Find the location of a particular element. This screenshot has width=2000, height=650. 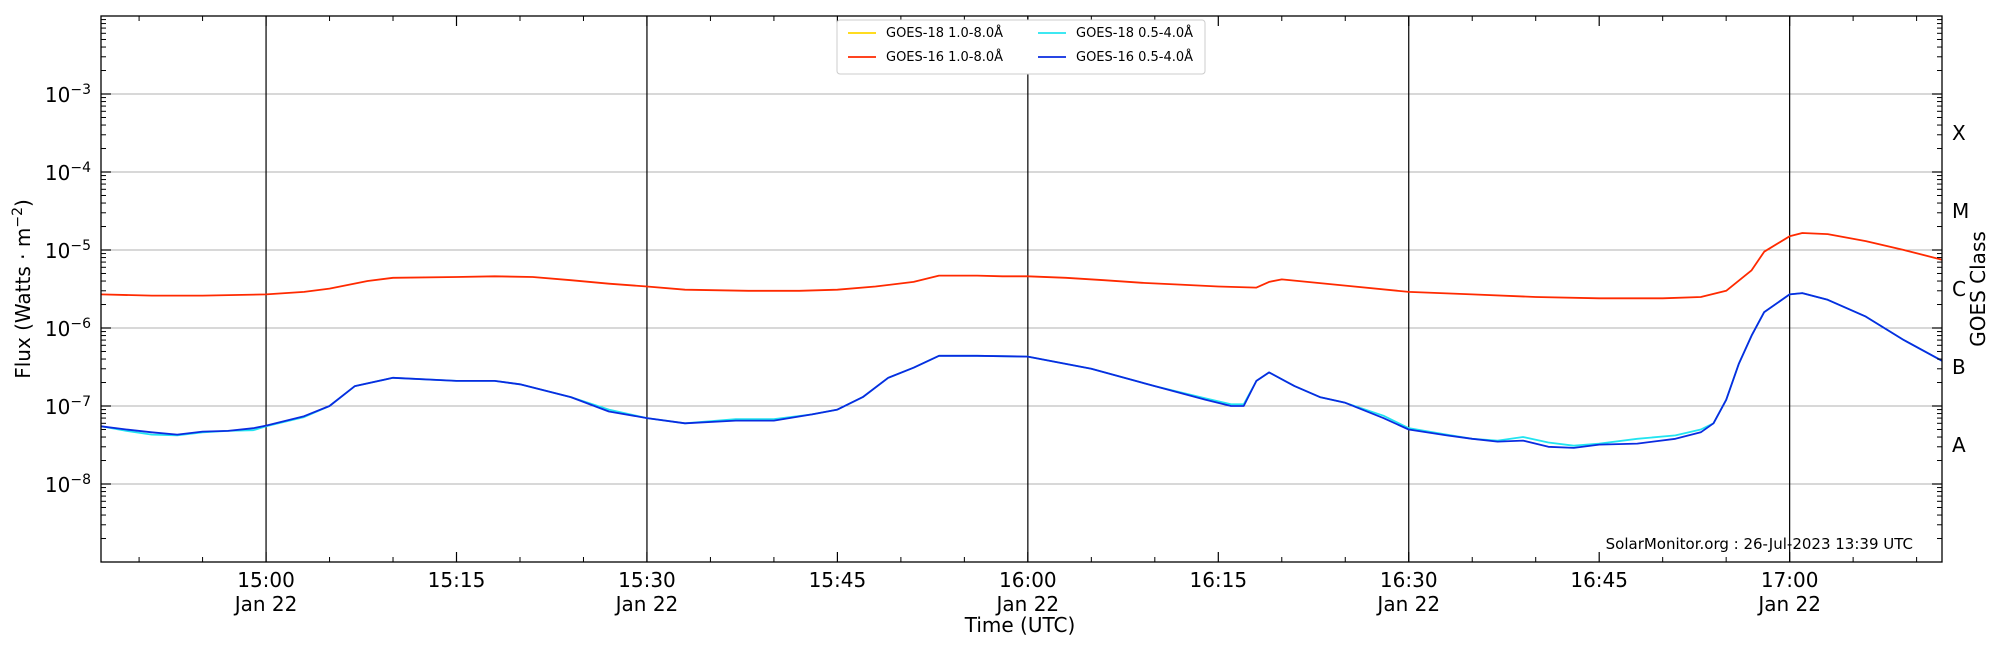

y-tick-label-exponent: −4 is located at coordinates (80, 168).